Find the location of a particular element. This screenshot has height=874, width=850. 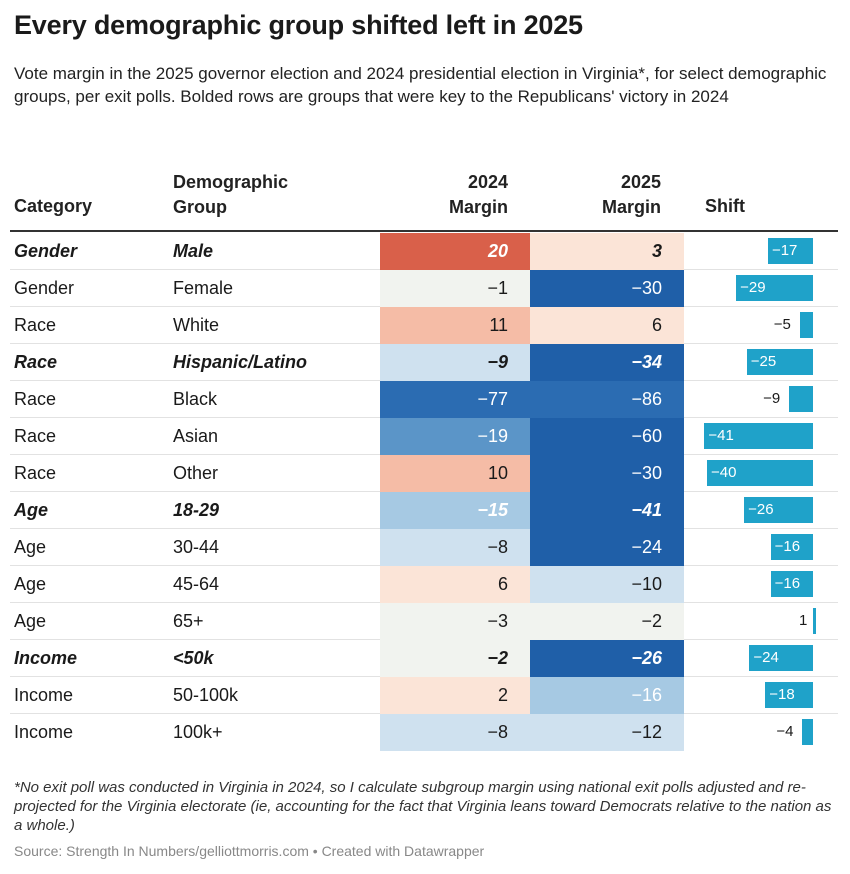

margin-2024-value: 11 is located at coordinates (498, 325).